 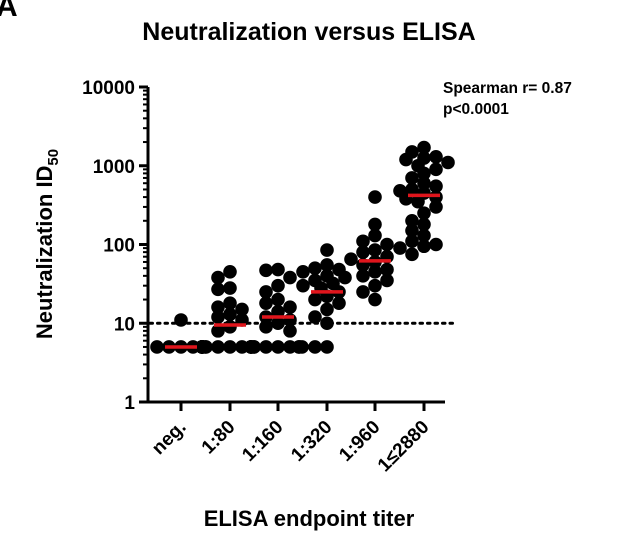 What do you see at coordinates (476, 109) in the screenshot?
I see `p-value-label: p<0.0001` at bounding box center [476, 109].